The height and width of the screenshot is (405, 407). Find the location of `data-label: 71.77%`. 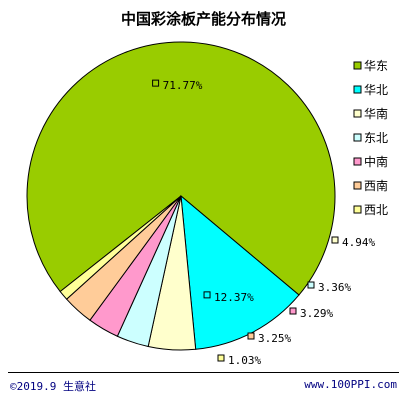

data-label: 71.77% is located at coordinates (183, 85).